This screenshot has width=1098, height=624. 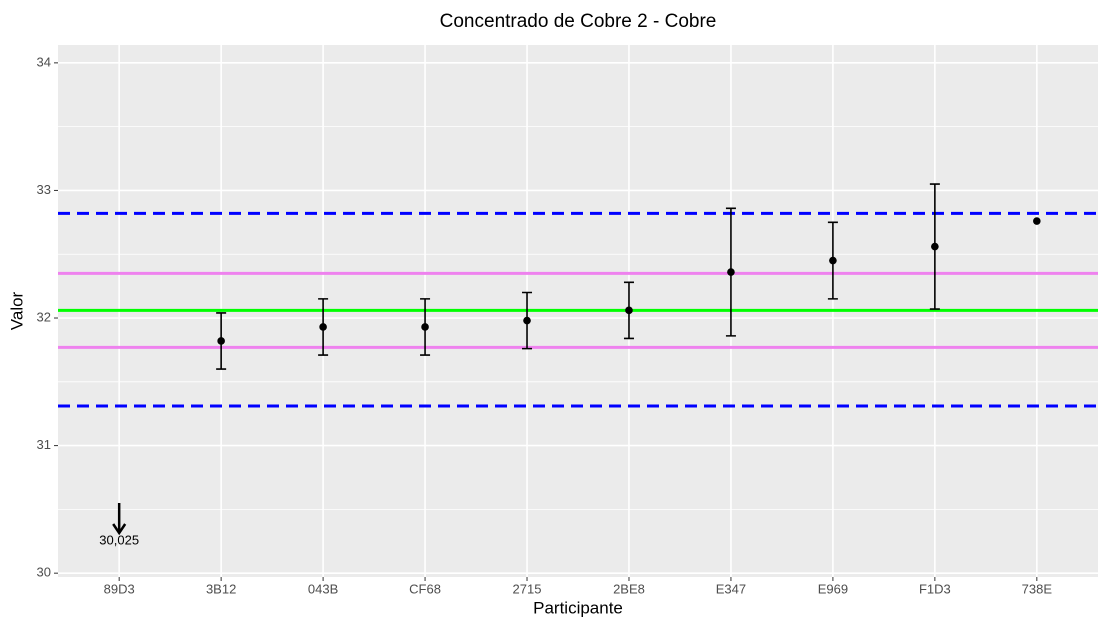 I want to click on y-tick-label: 31, so click(x=44, y=444).